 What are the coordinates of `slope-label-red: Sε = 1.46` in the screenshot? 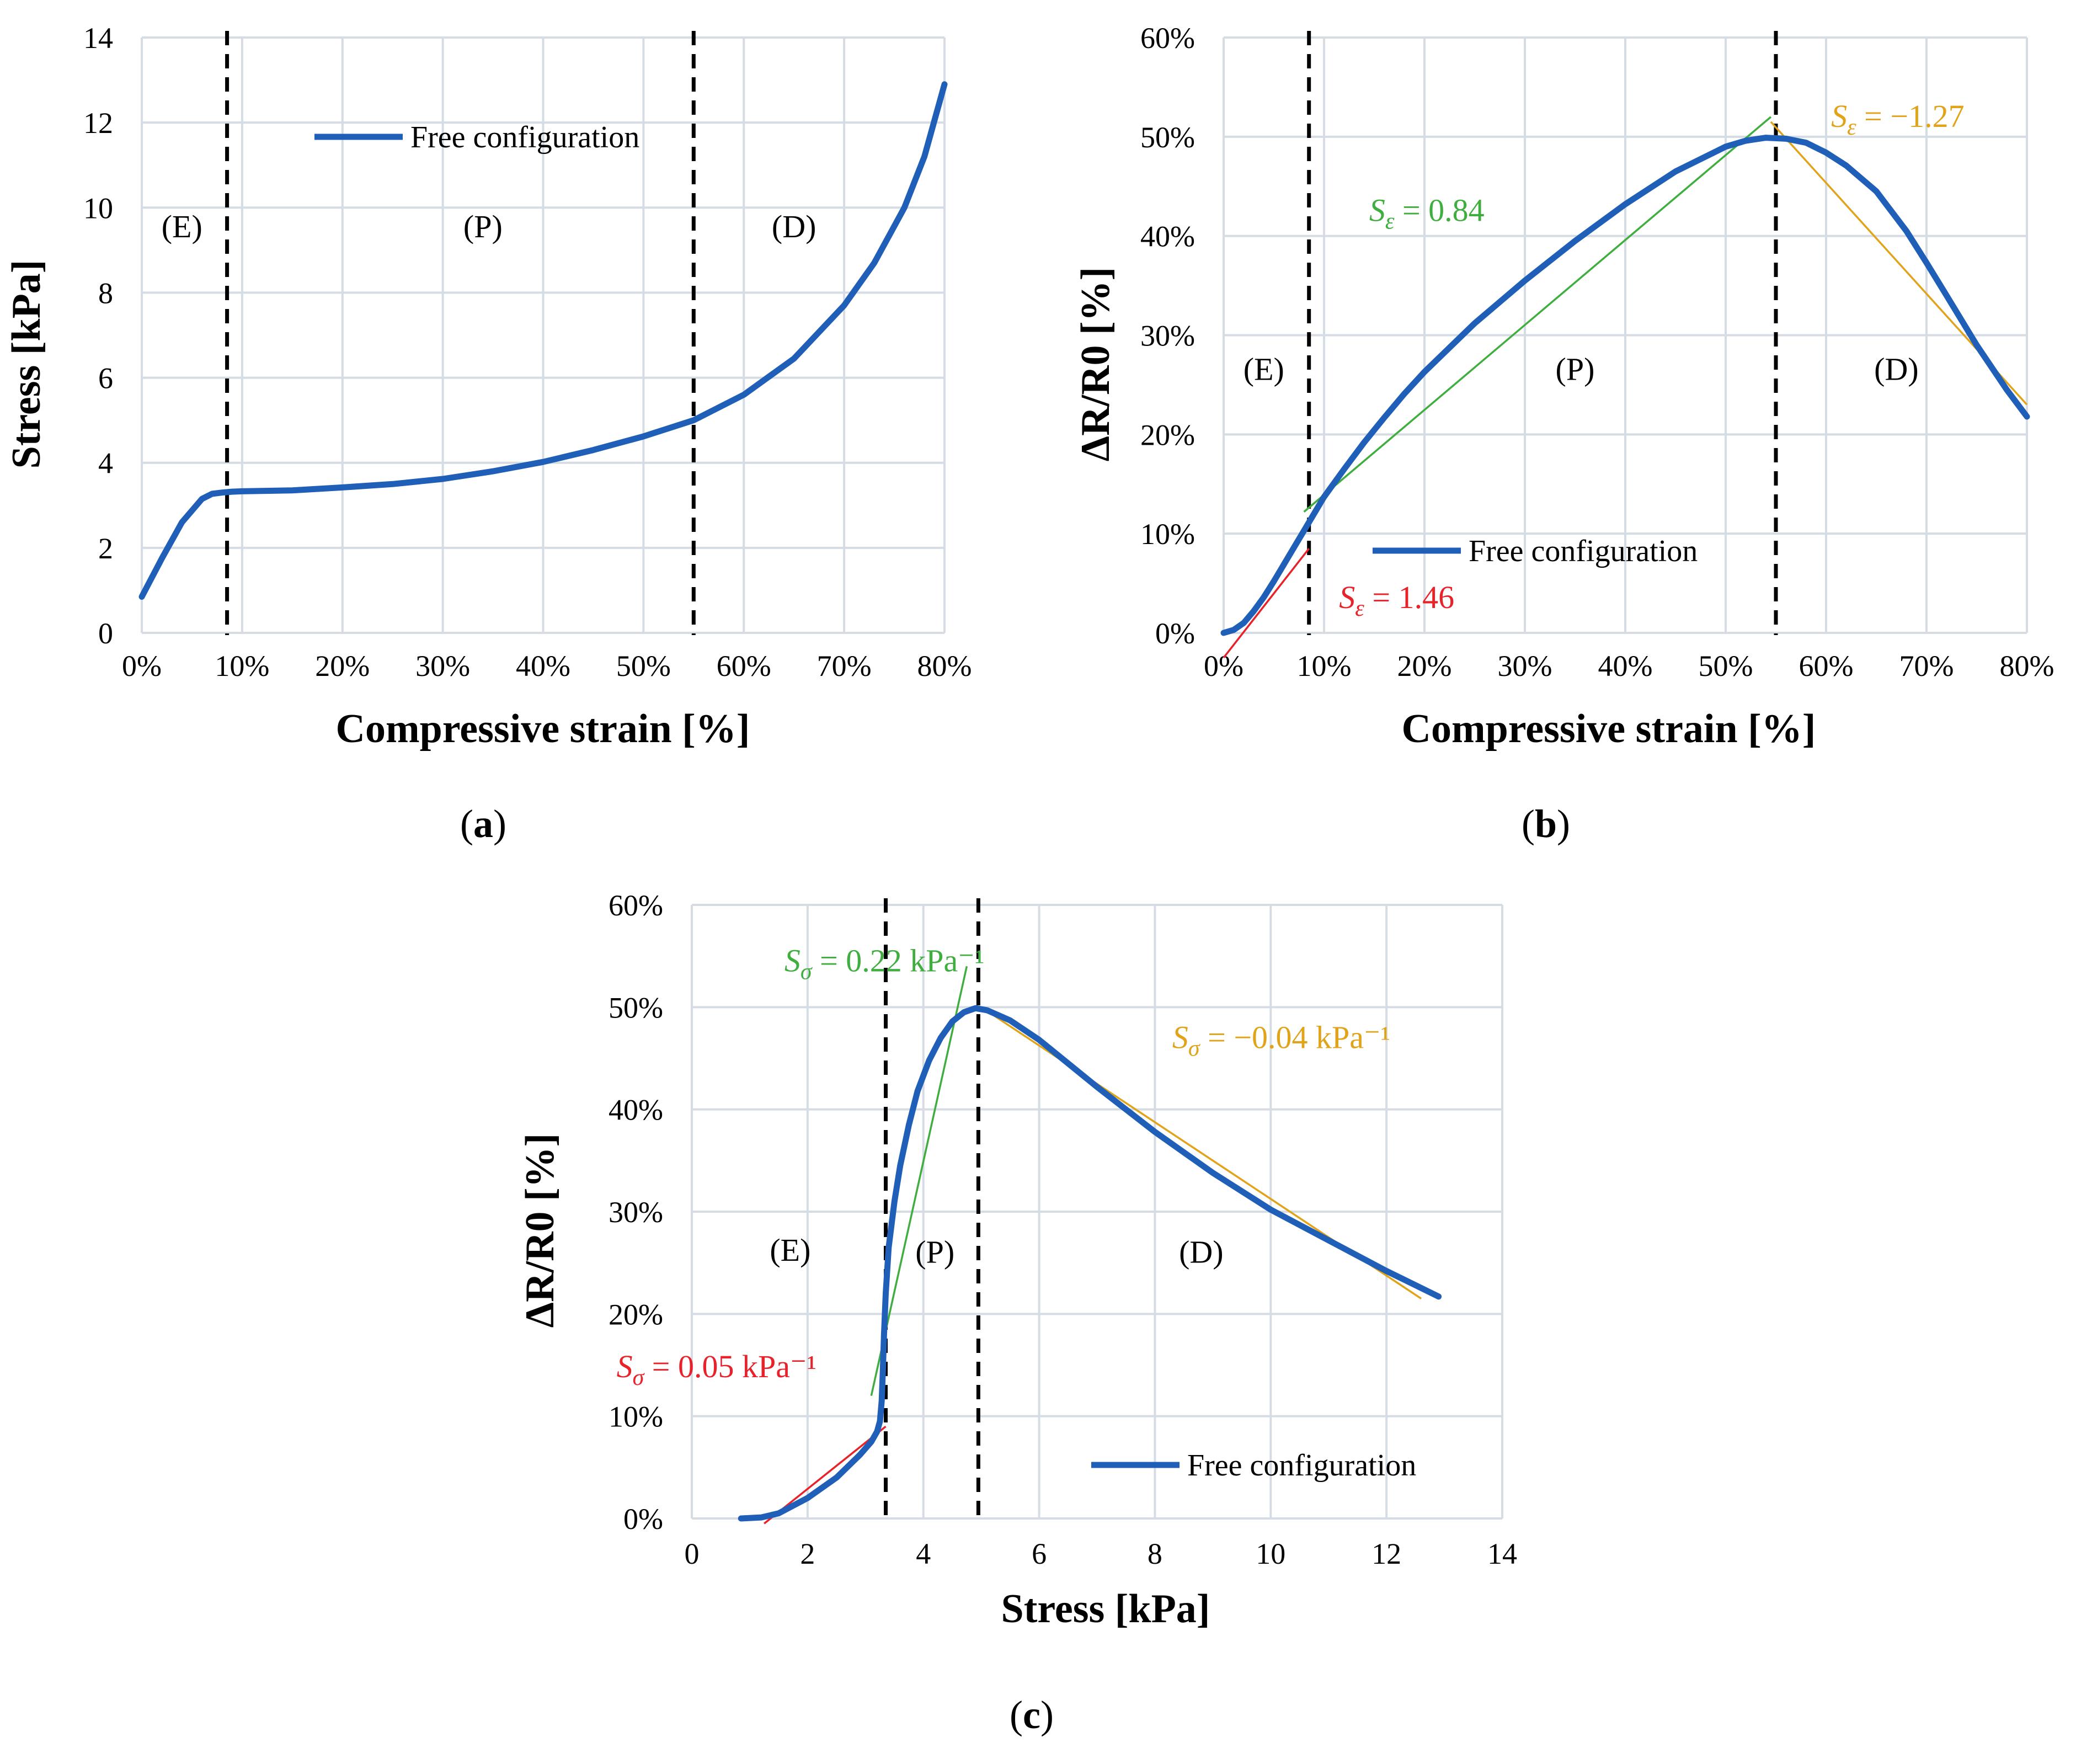 It's located at (1397, 600).